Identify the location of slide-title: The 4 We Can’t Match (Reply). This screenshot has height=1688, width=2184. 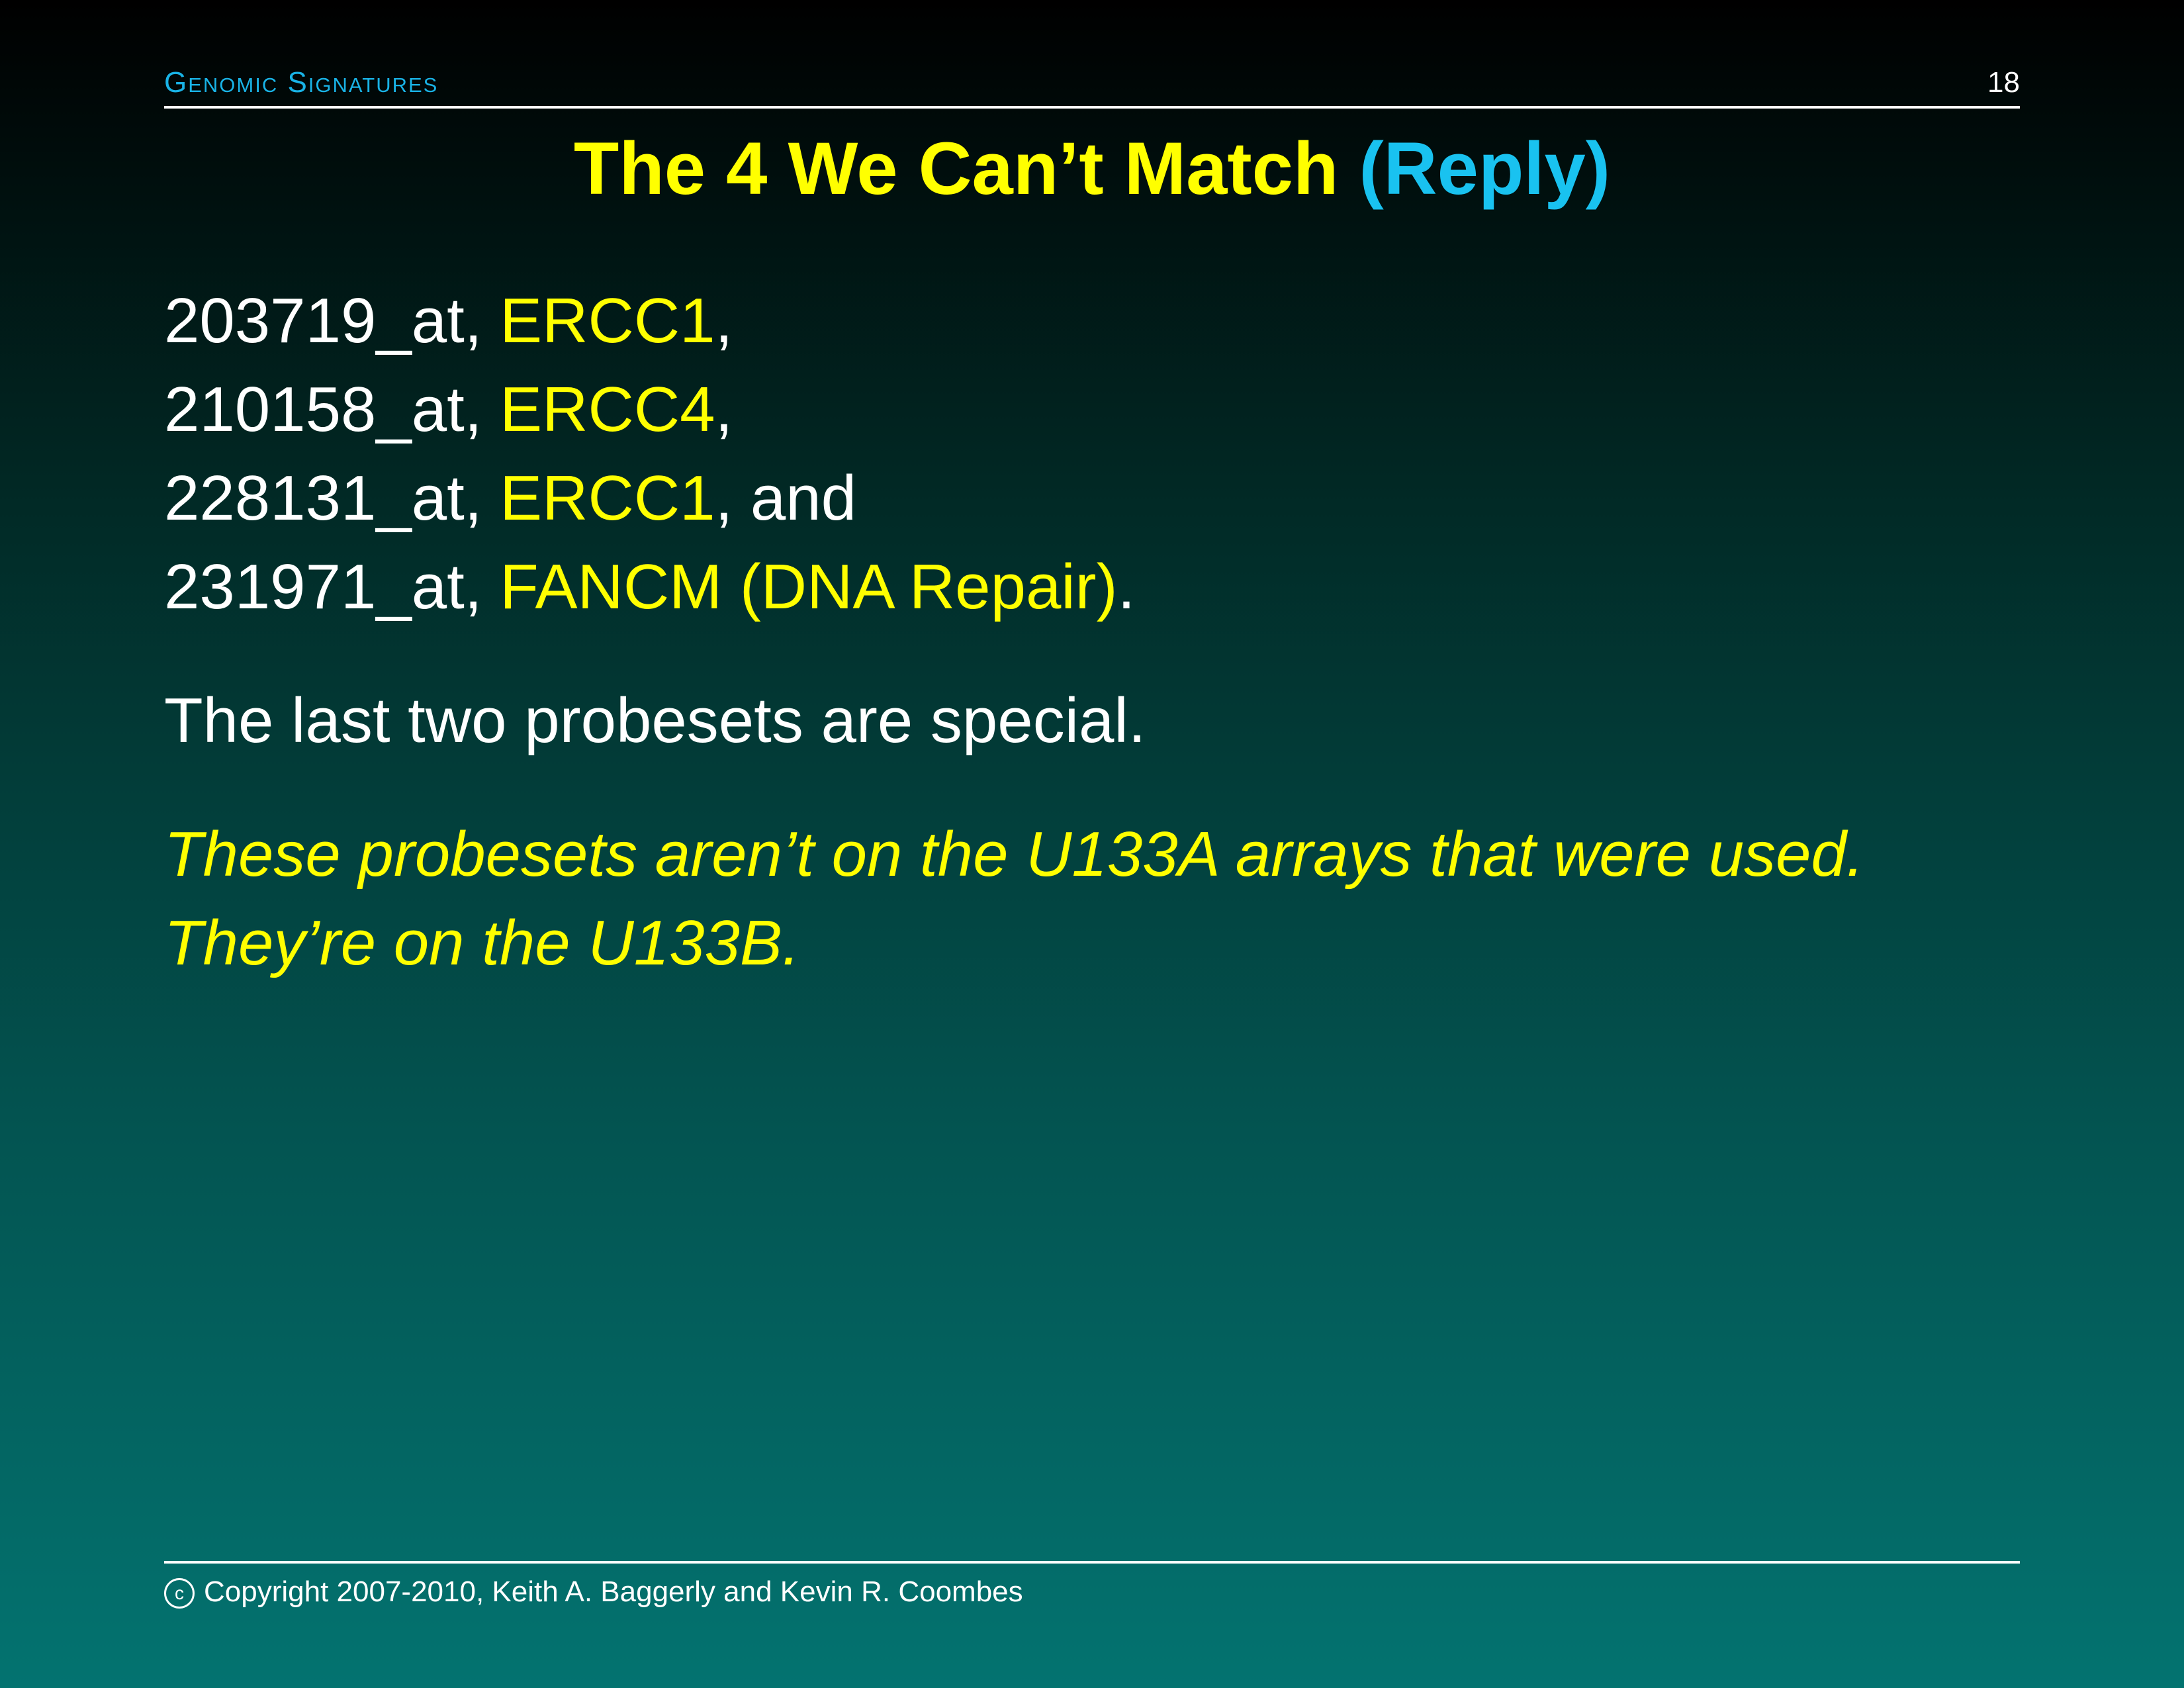
(1092, 169).